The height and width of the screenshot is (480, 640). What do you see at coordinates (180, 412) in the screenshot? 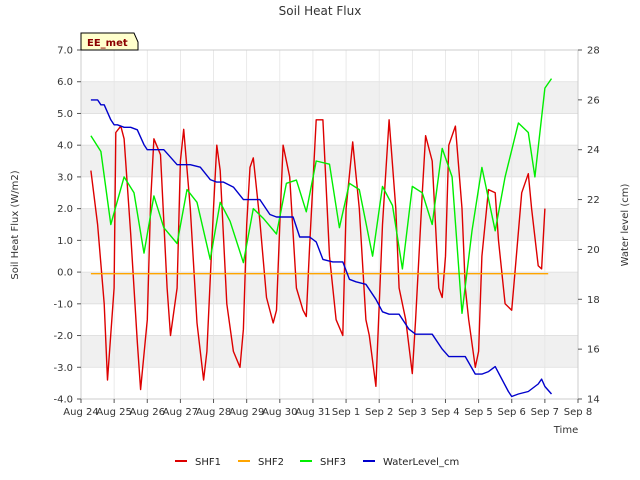
I see `x-tick-label: Aug 27` at bounding box center [180, 412].